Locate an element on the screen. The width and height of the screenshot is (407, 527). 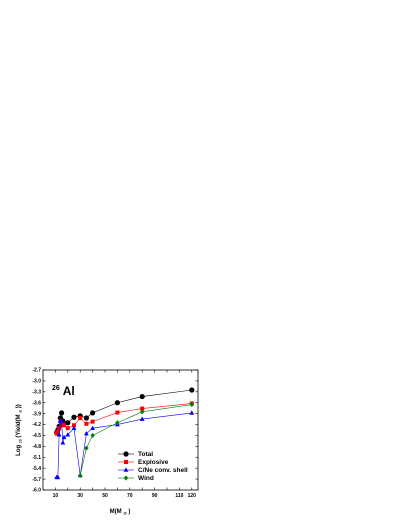
y-tick-label: -3.3 is located at coordinates (36, 393).